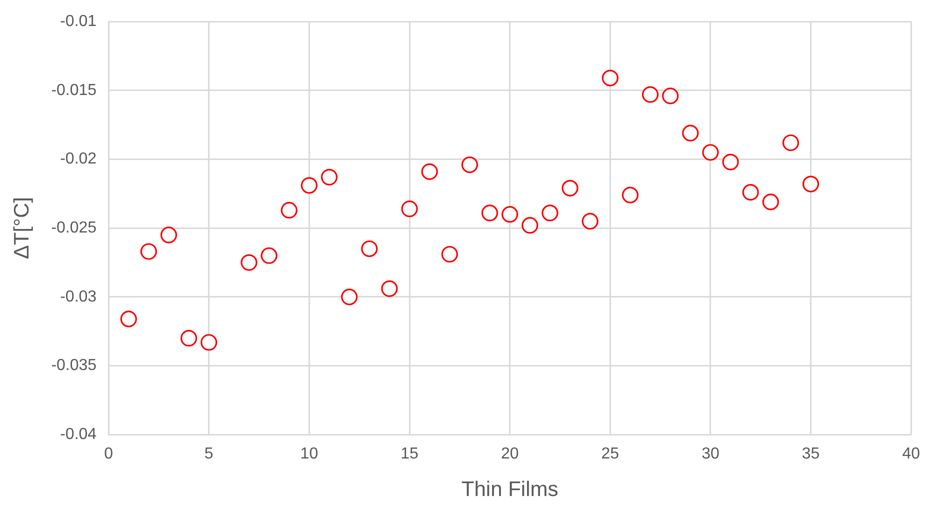  Describe the element at coordinates (78, 21) in the screenshot. I see `y-tick-label: -0.01` at that location.